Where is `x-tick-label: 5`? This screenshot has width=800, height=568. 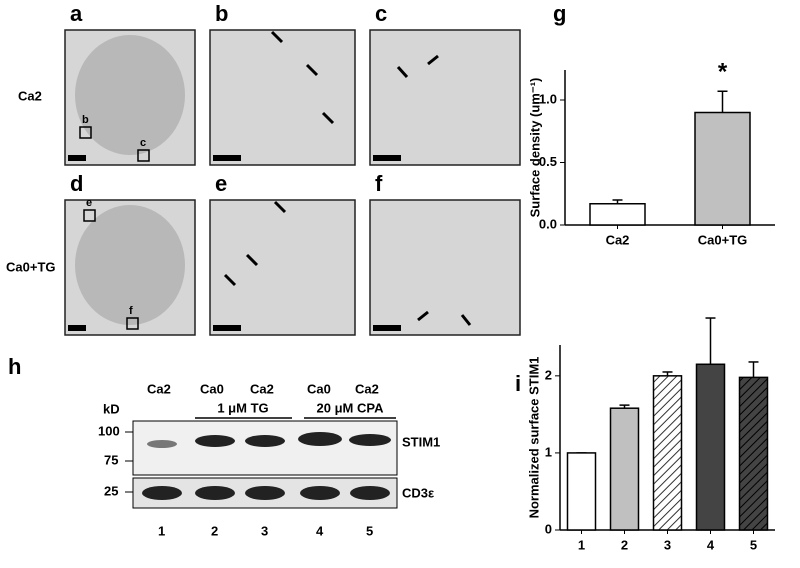
x-tick-label: 5 is located at coordinates (753, 544).